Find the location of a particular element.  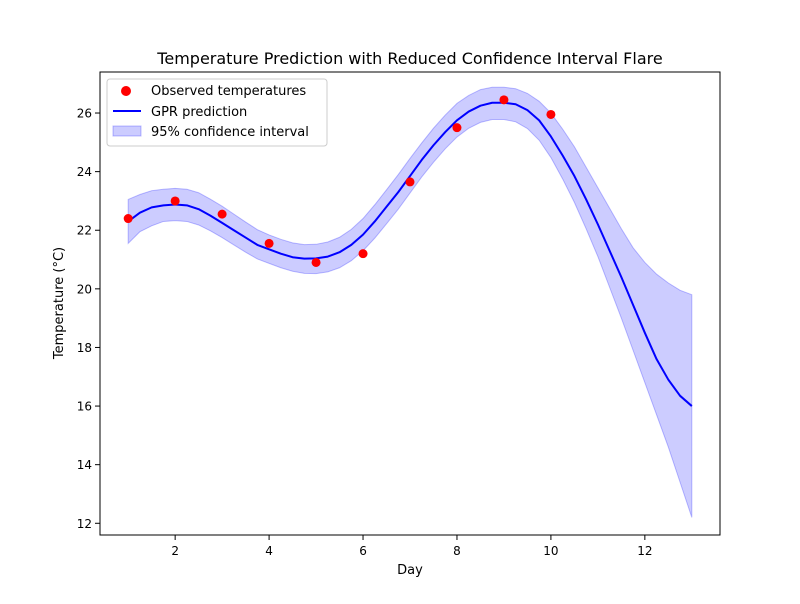

y-axis-label: Temperature (°C) is located at coordinates (59, 303).